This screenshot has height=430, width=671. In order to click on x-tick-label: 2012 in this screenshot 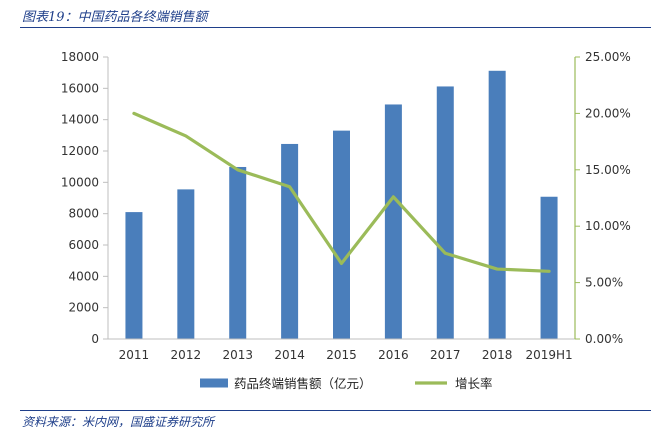, I will do `click(186, 355)`.